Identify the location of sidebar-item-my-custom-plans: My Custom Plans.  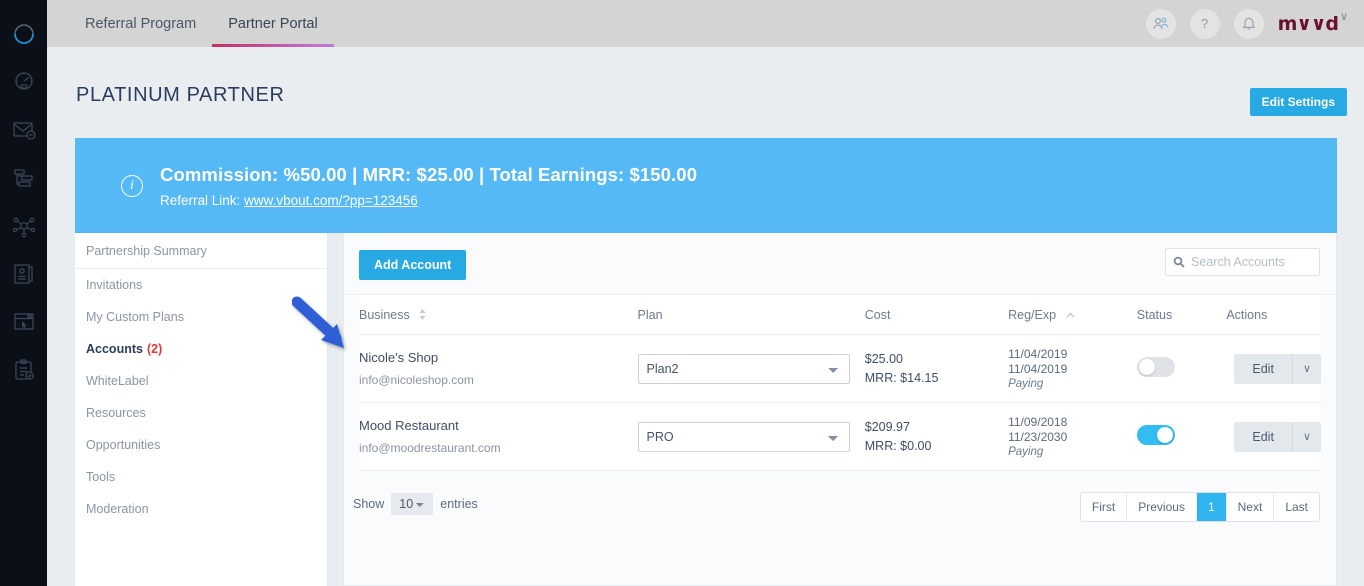
(201, 317).